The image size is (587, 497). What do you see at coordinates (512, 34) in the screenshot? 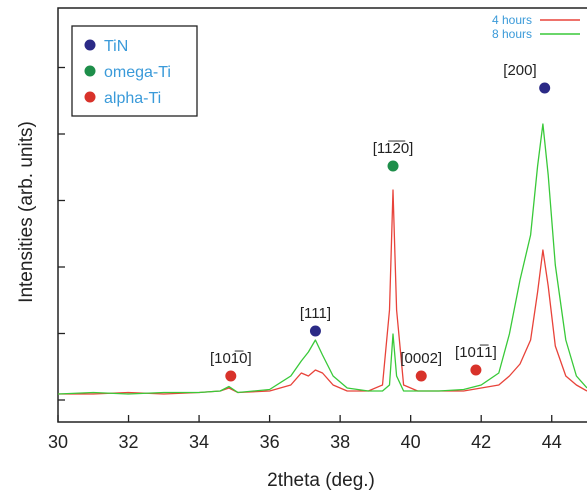
I see `line-legend-label: 8 hours` at bounding box center [512, 34].